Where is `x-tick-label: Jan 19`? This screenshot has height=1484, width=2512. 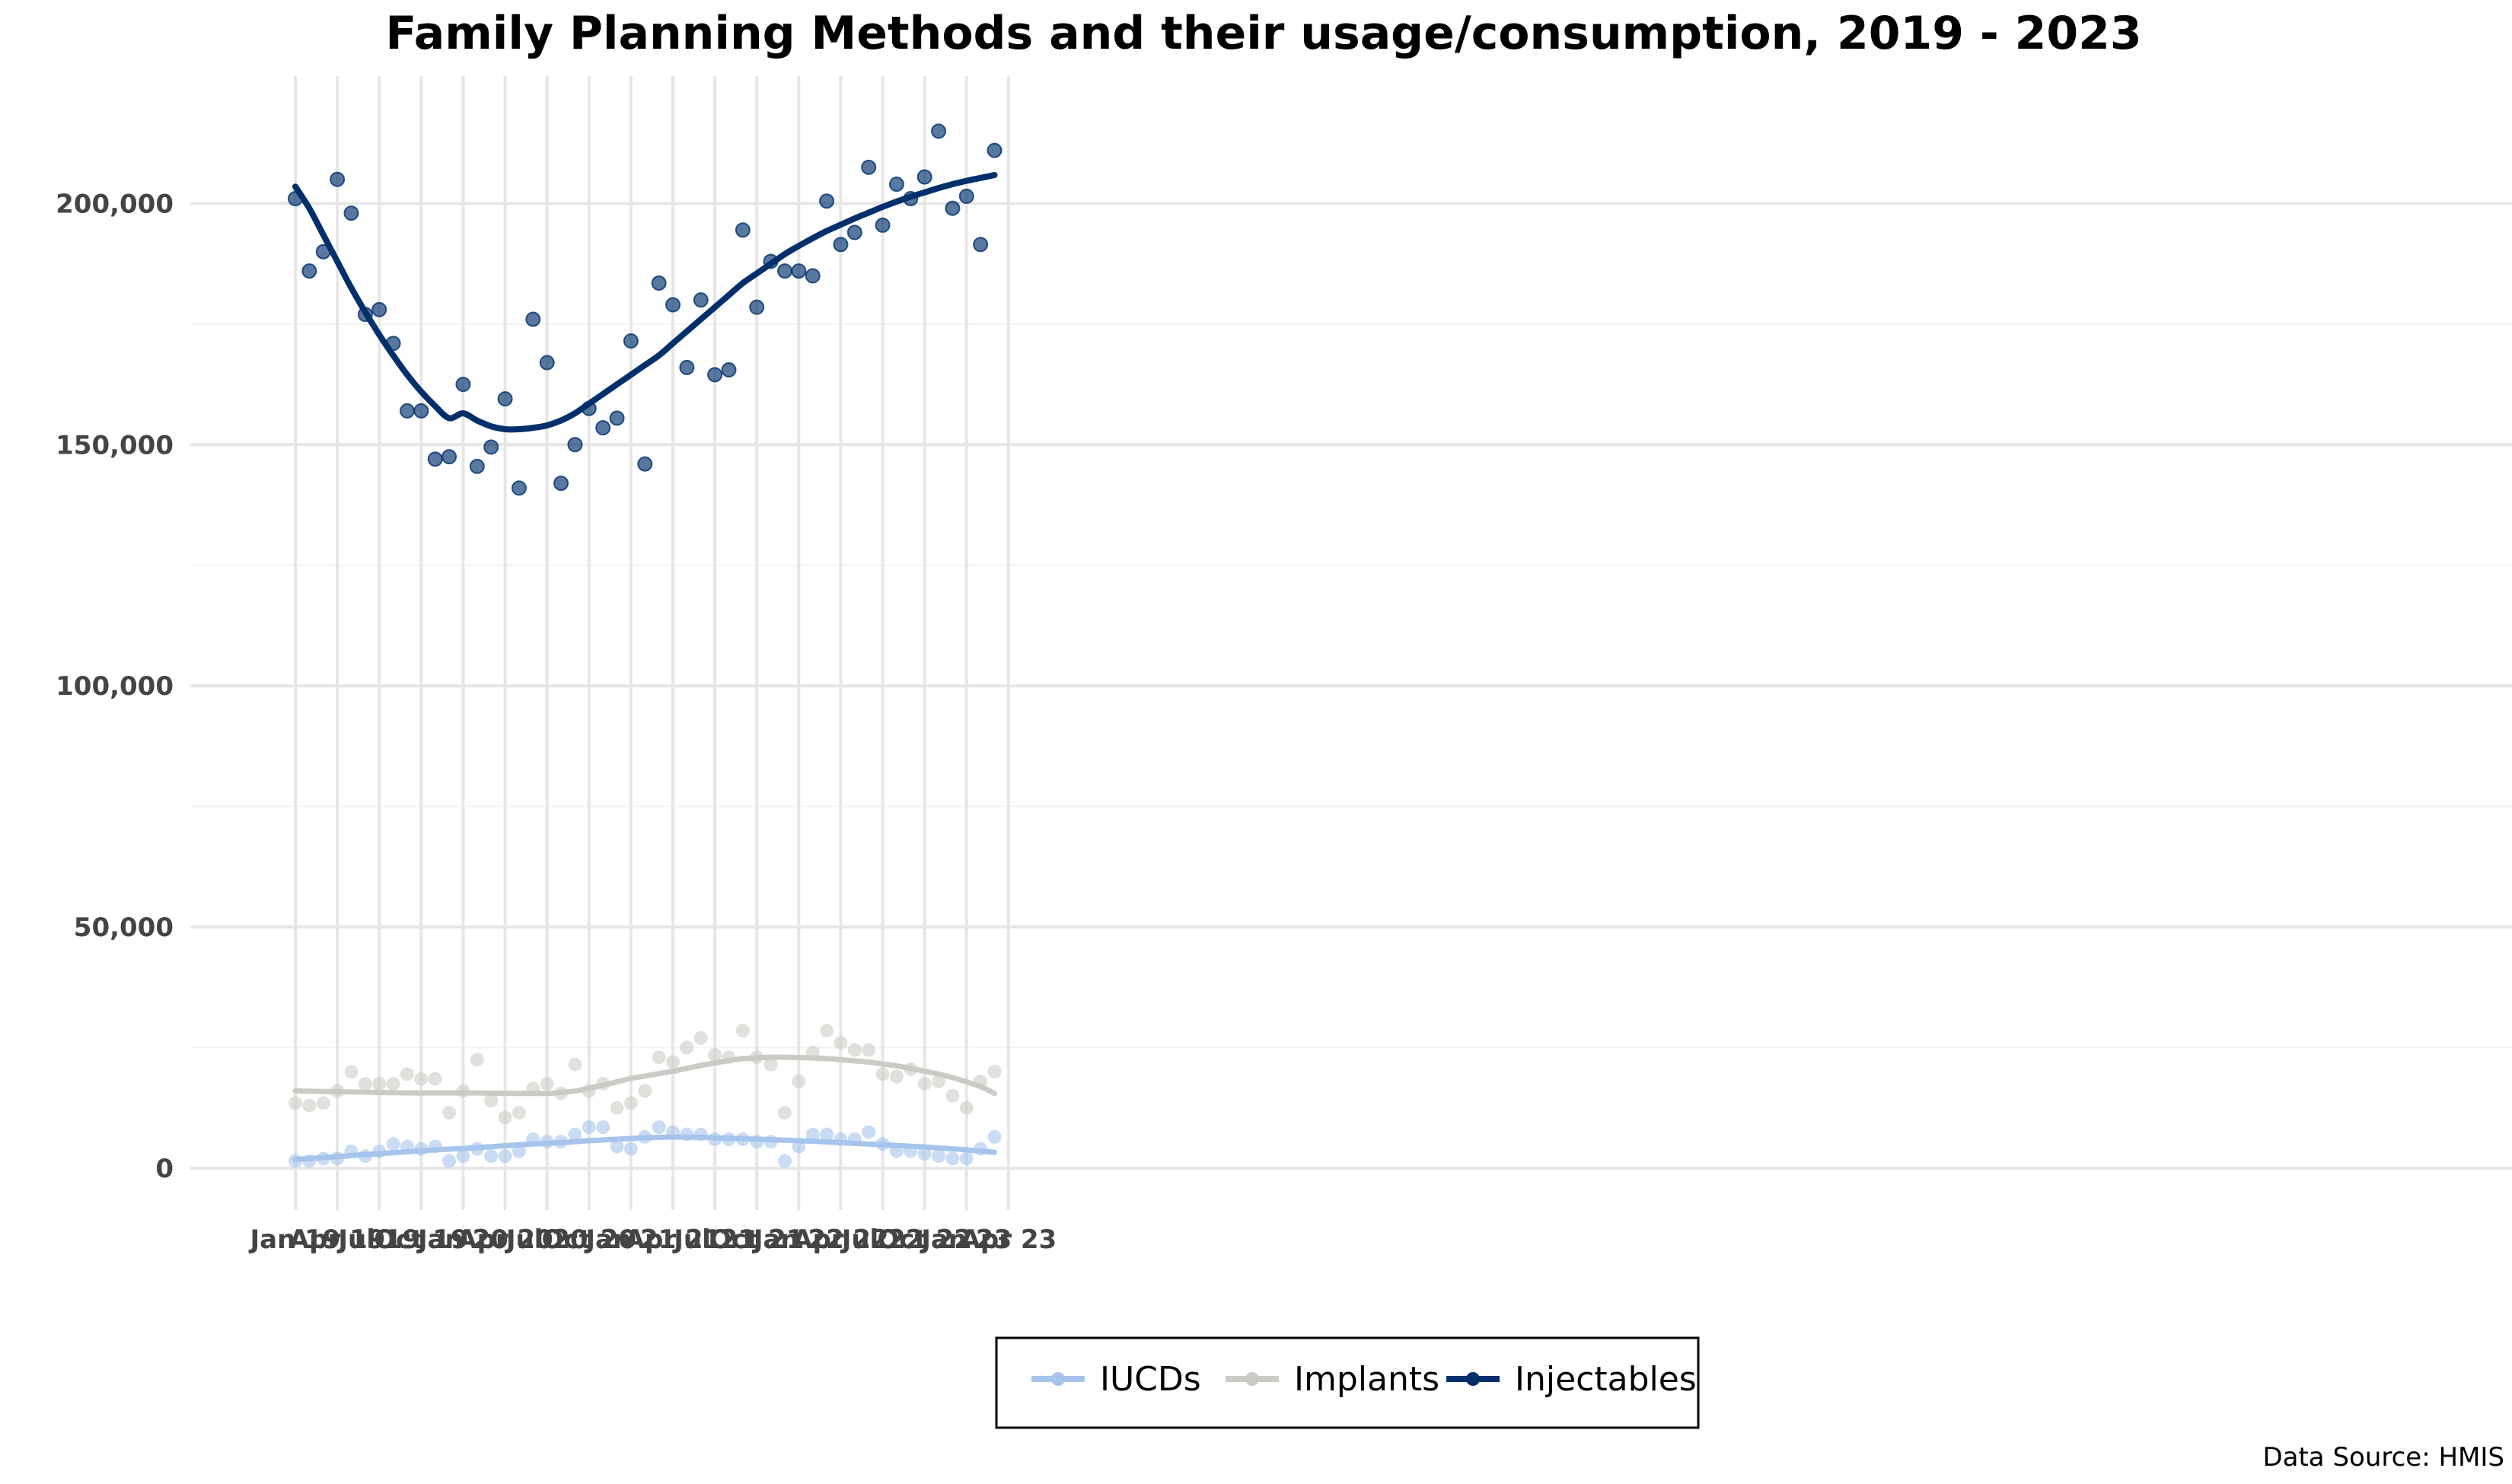 x-tick-label: Jan 19 is located at coordinates (295, 1239).